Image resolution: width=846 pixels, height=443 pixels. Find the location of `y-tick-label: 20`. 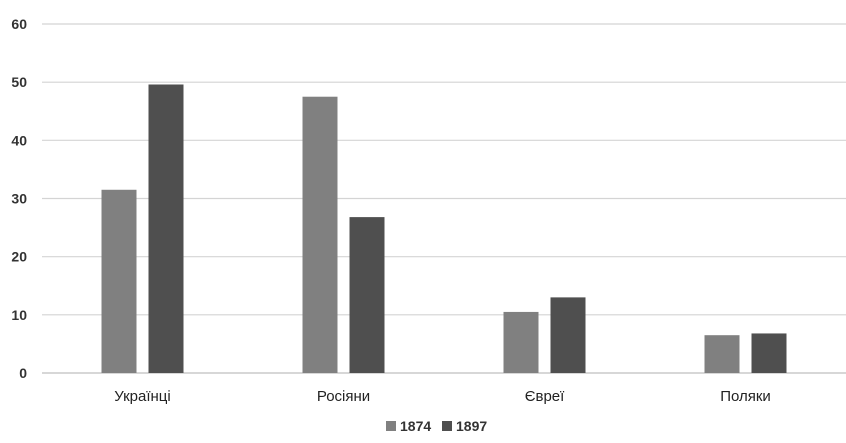

y-tick-label: 20 is located at coordinates (19, 257).